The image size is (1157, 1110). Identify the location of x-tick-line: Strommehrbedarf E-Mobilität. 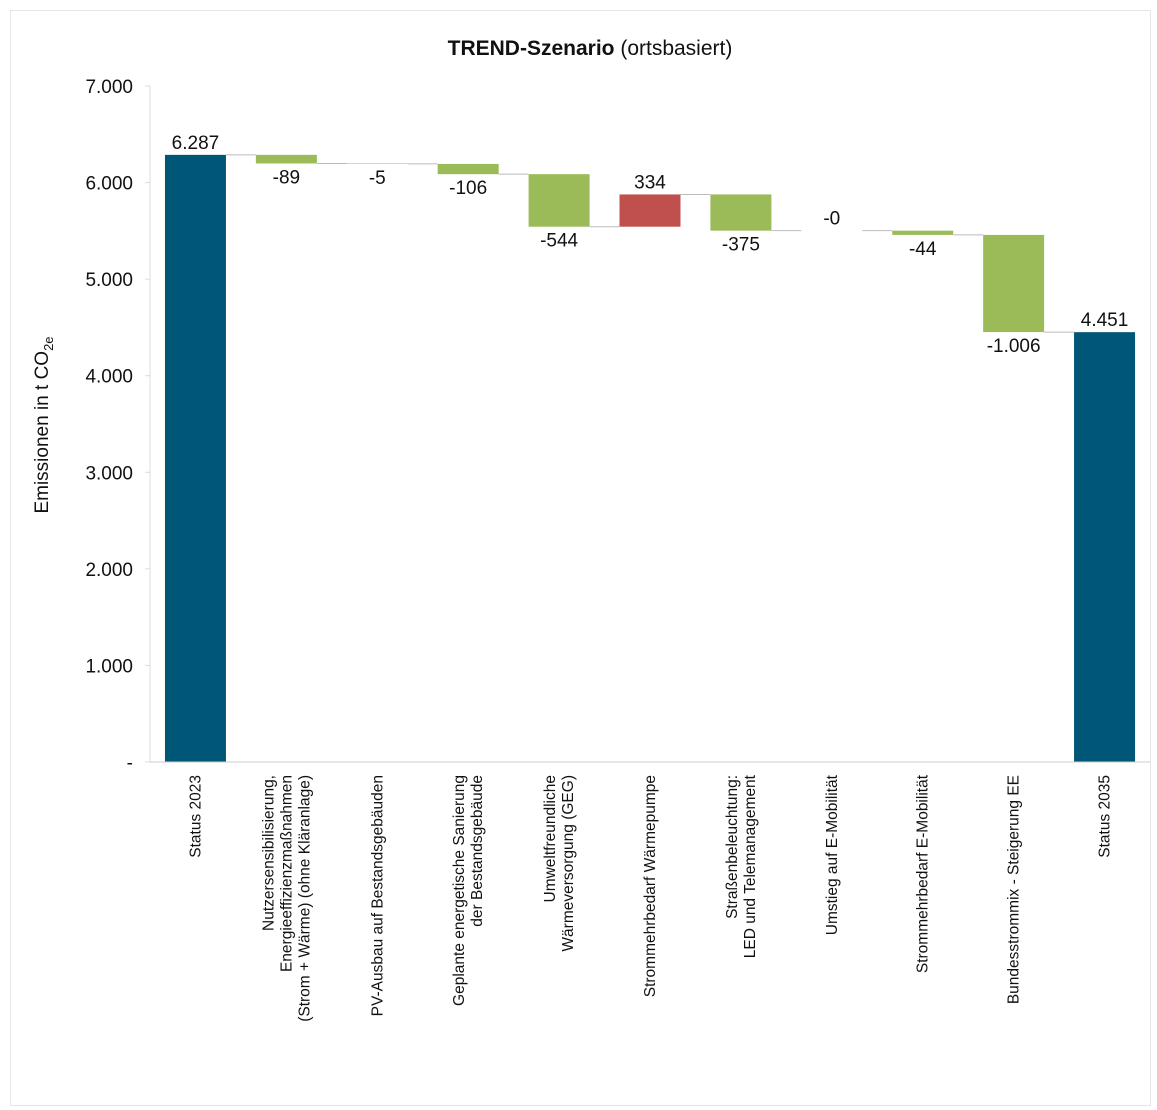
(923, 873).